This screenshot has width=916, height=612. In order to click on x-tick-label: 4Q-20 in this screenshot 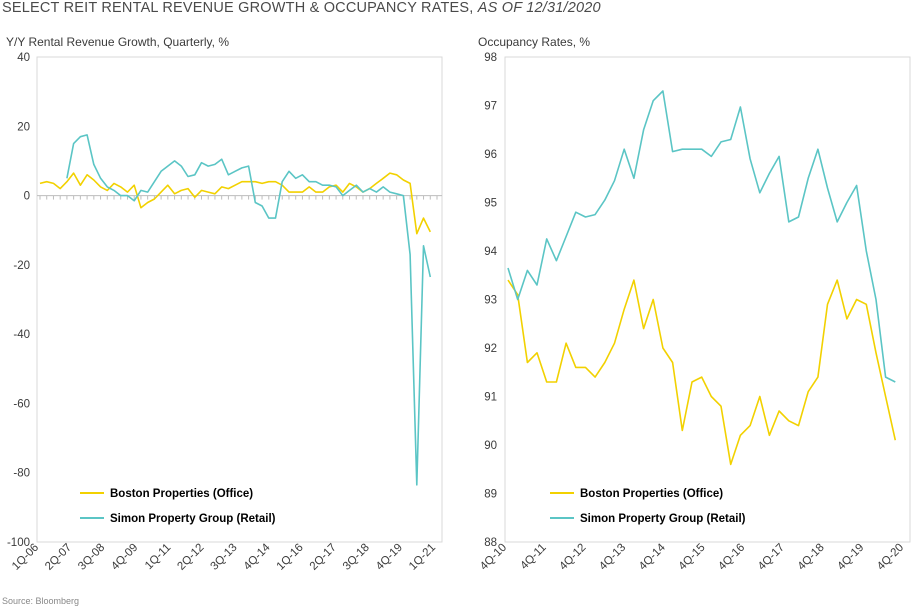, I will do `click(890, 557)`.